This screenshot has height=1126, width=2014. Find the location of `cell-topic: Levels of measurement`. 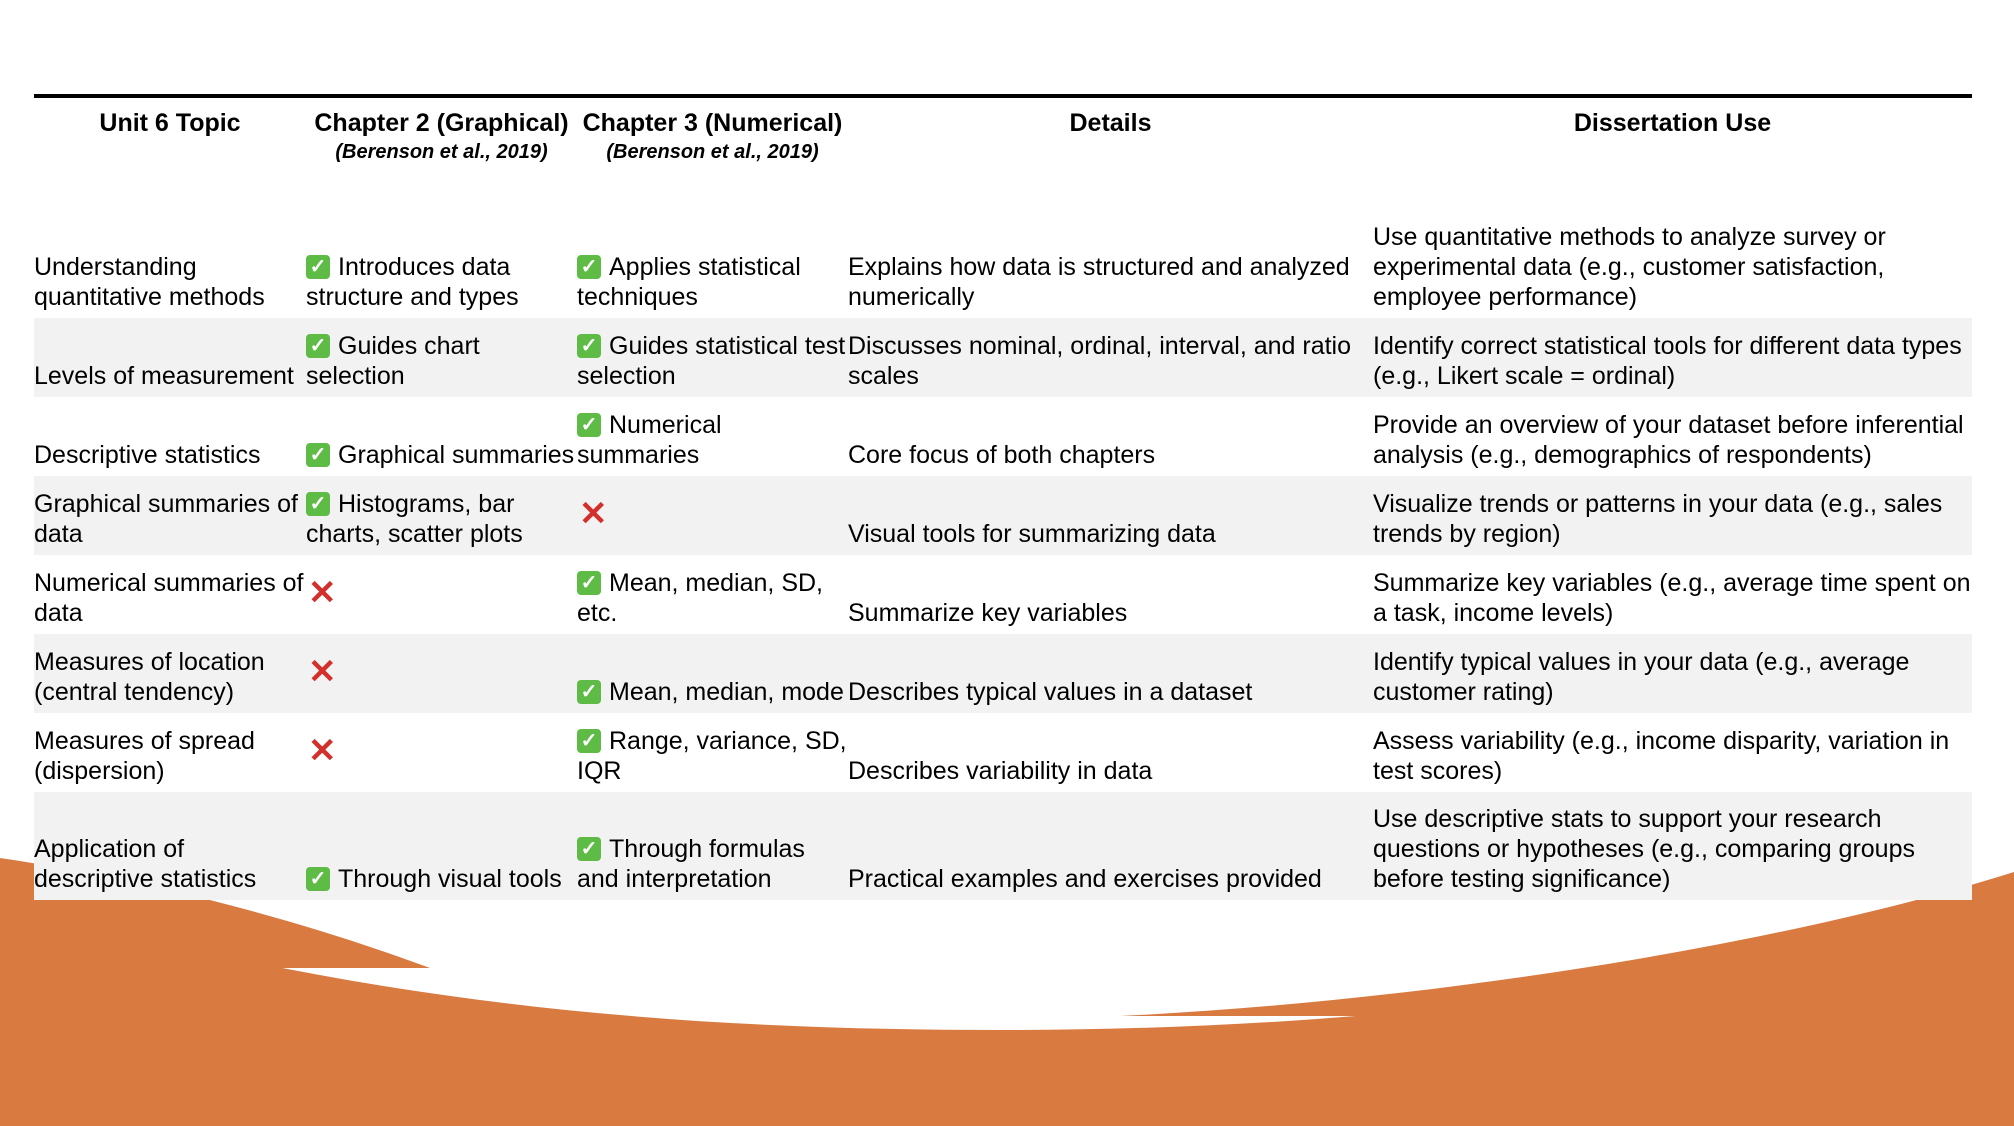

cell-topic: Levels of measurement is located at coordinates (170, 357).